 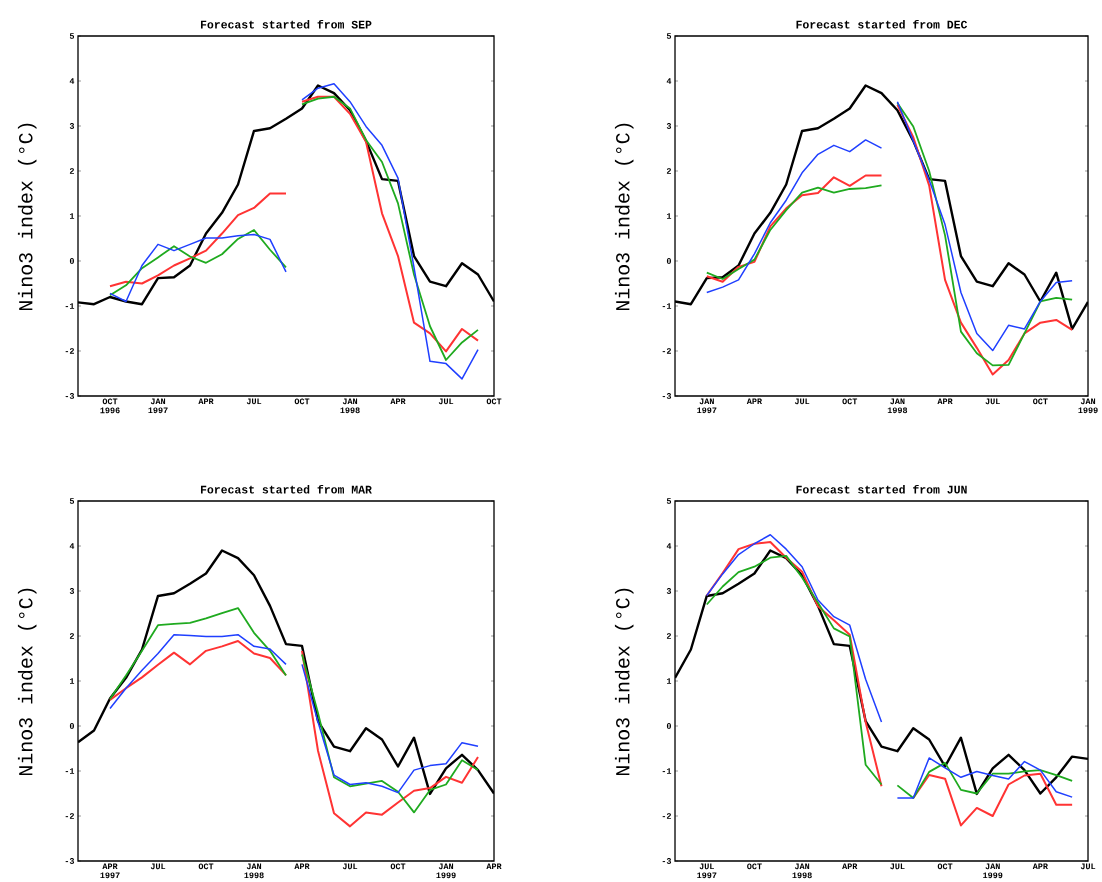 I want to click on x-tick-label: JUL 1997, so click(x=707, y=871).